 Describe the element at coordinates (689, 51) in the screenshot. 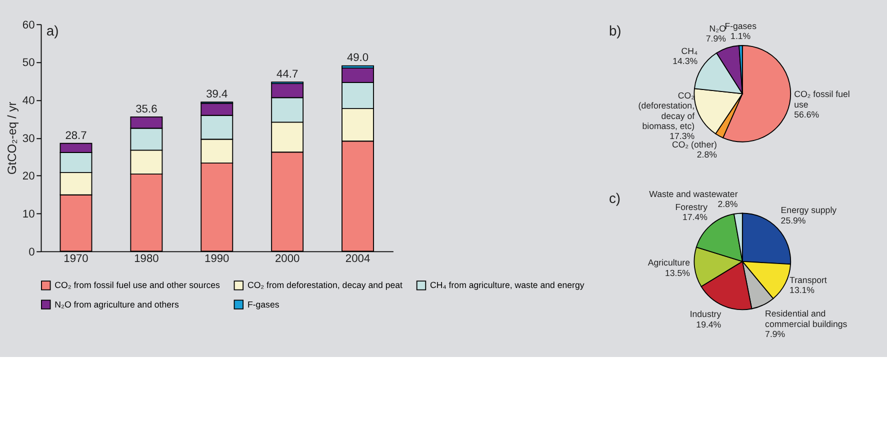

I see `slice-label: CH₄` at that location.